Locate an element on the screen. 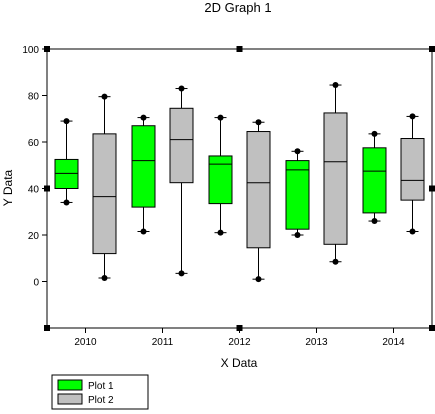 The image size is (435, 414). box-plot-2-2012 is located at coordinates (258, 201).